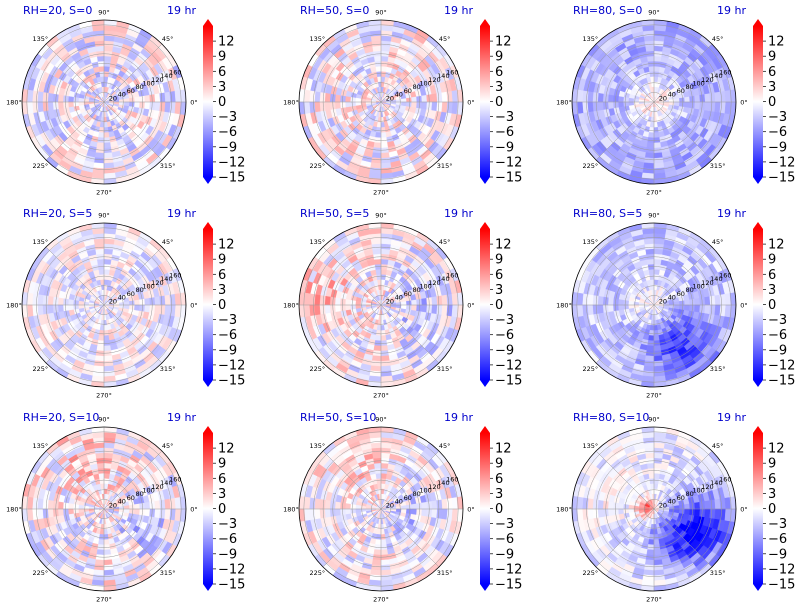  What do you see at coordinates (503, 42) in the screenshot?
I see `colorbar-tick-label: 12` at bounding box center [503, 42].